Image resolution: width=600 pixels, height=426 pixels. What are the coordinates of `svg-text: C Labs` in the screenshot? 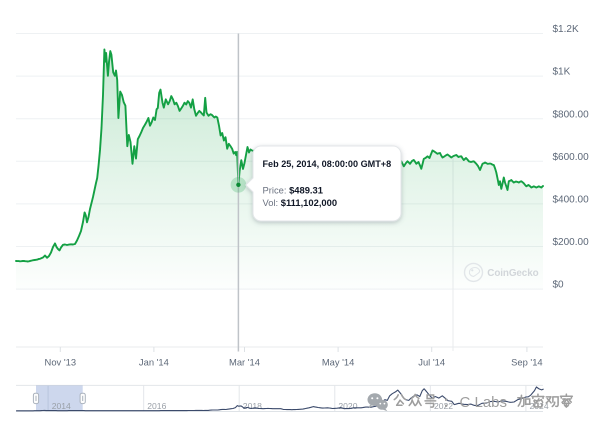 It's located at (484, 402).